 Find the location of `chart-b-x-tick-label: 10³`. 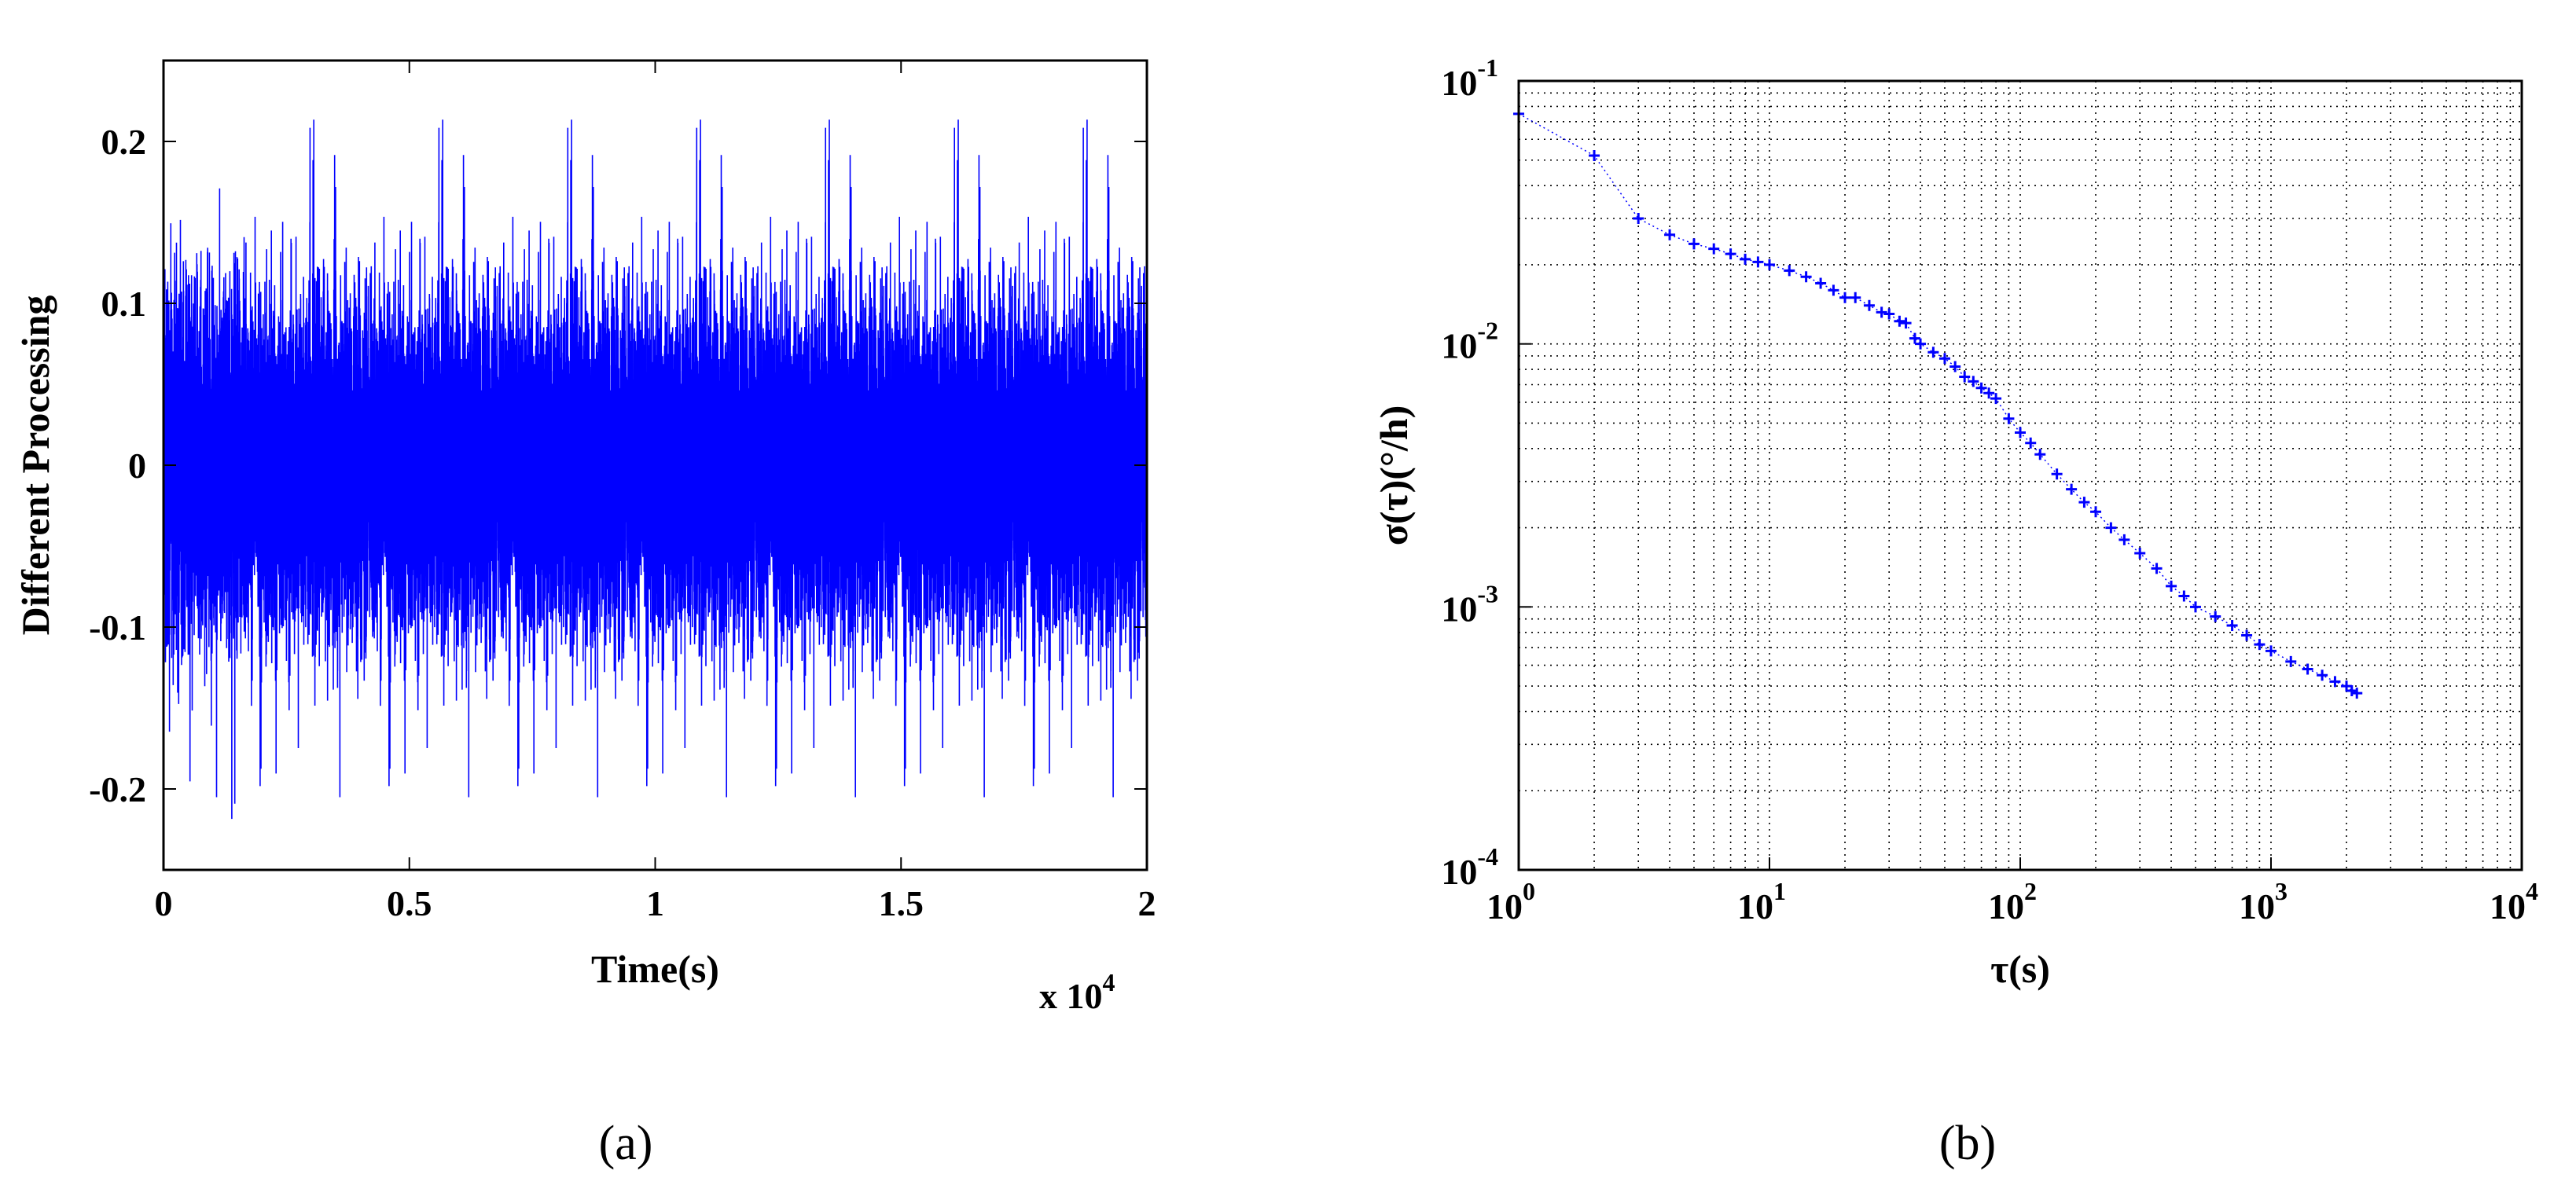

chart-b-x-tick-label: 10³ is located at coordinates (2263, 901).